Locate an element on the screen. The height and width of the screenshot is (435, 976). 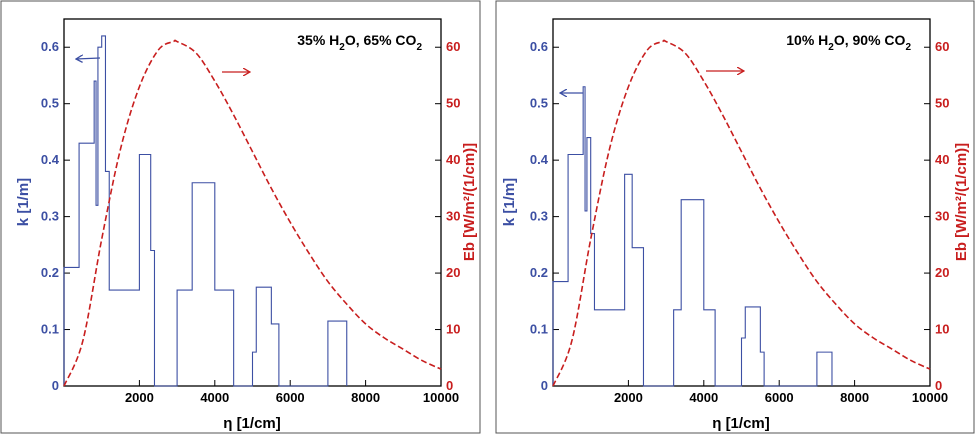
k-axis-arrow is located at coordinates (88, 58).